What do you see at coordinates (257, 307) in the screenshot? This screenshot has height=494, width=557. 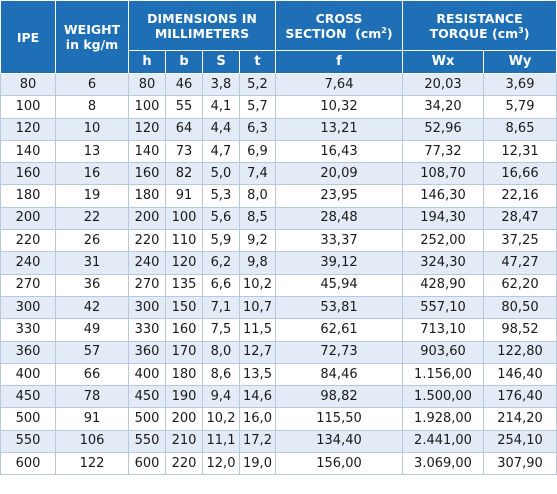 I see `cell-t: 10,7` at bounding box center [257, 307].